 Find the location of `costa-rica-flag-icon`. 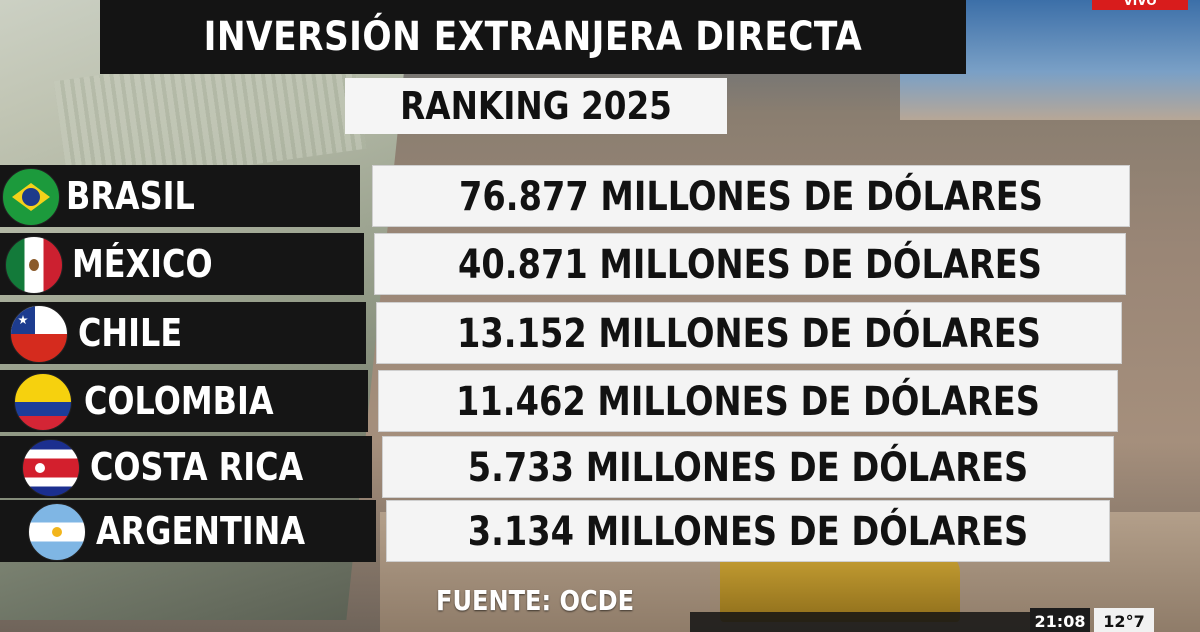

costa-rica-flag-icon is located at coordinates (51, 468).